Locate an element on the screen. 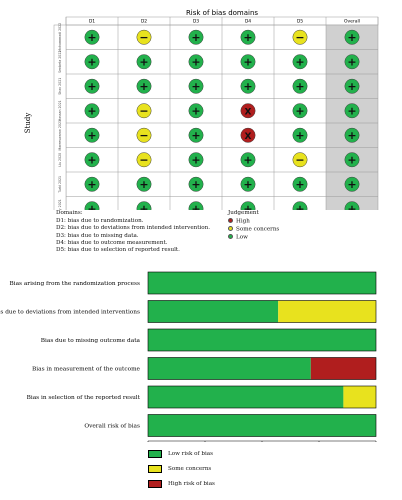 The height and width of the screenshot is (500, 402). study-label: Liu 2020 is located at coordinates (60, 160).